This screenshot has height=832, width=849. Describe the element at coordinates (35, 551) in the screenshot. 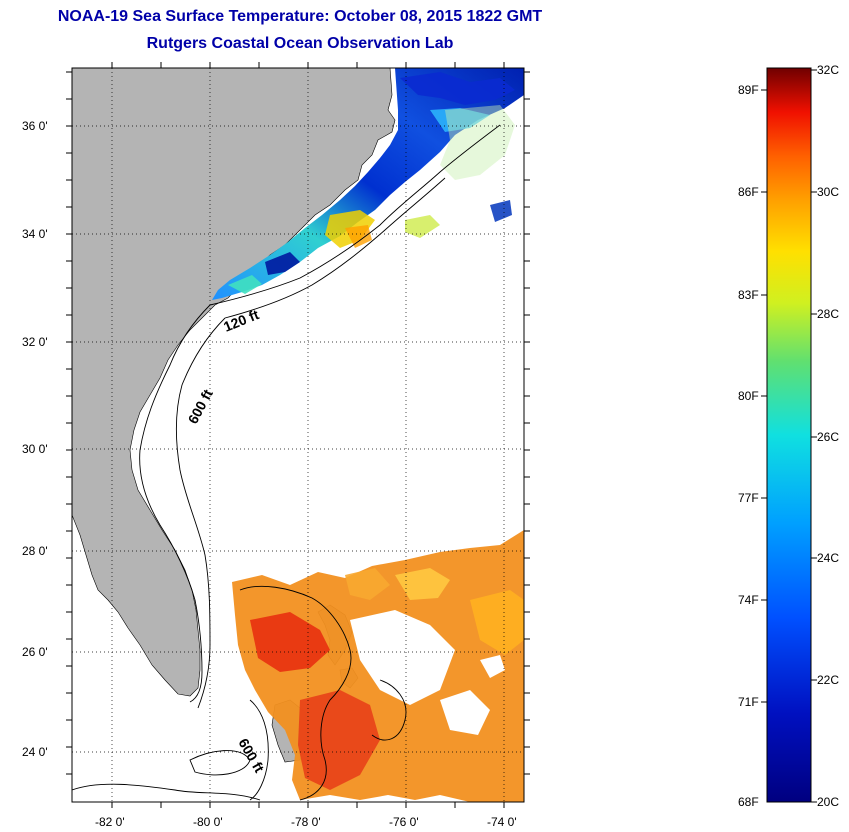

I see `lat-label-28: 28 0'` at that location.